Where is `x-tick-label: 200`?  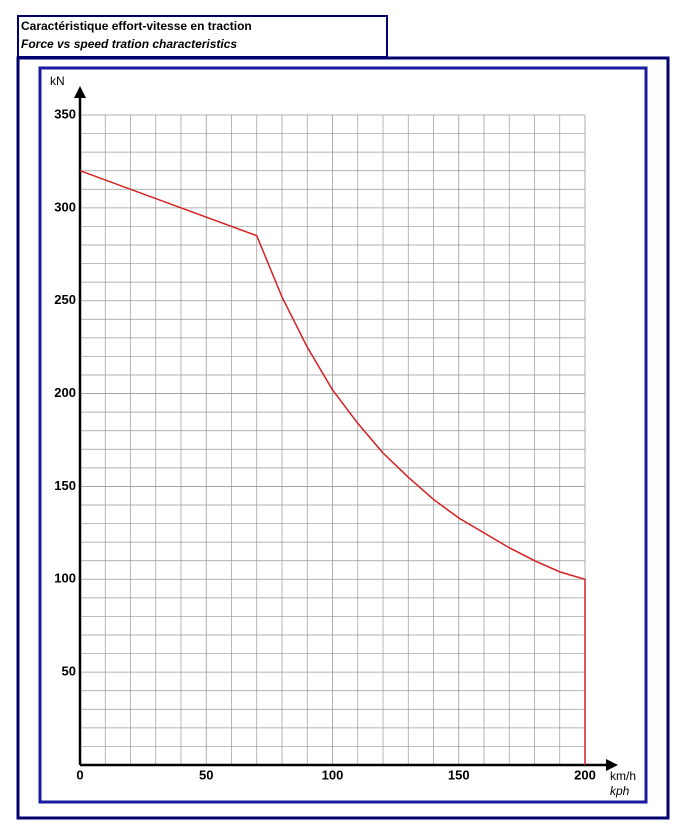
x-tick-label: 200 is located at coordinates (585, 774).